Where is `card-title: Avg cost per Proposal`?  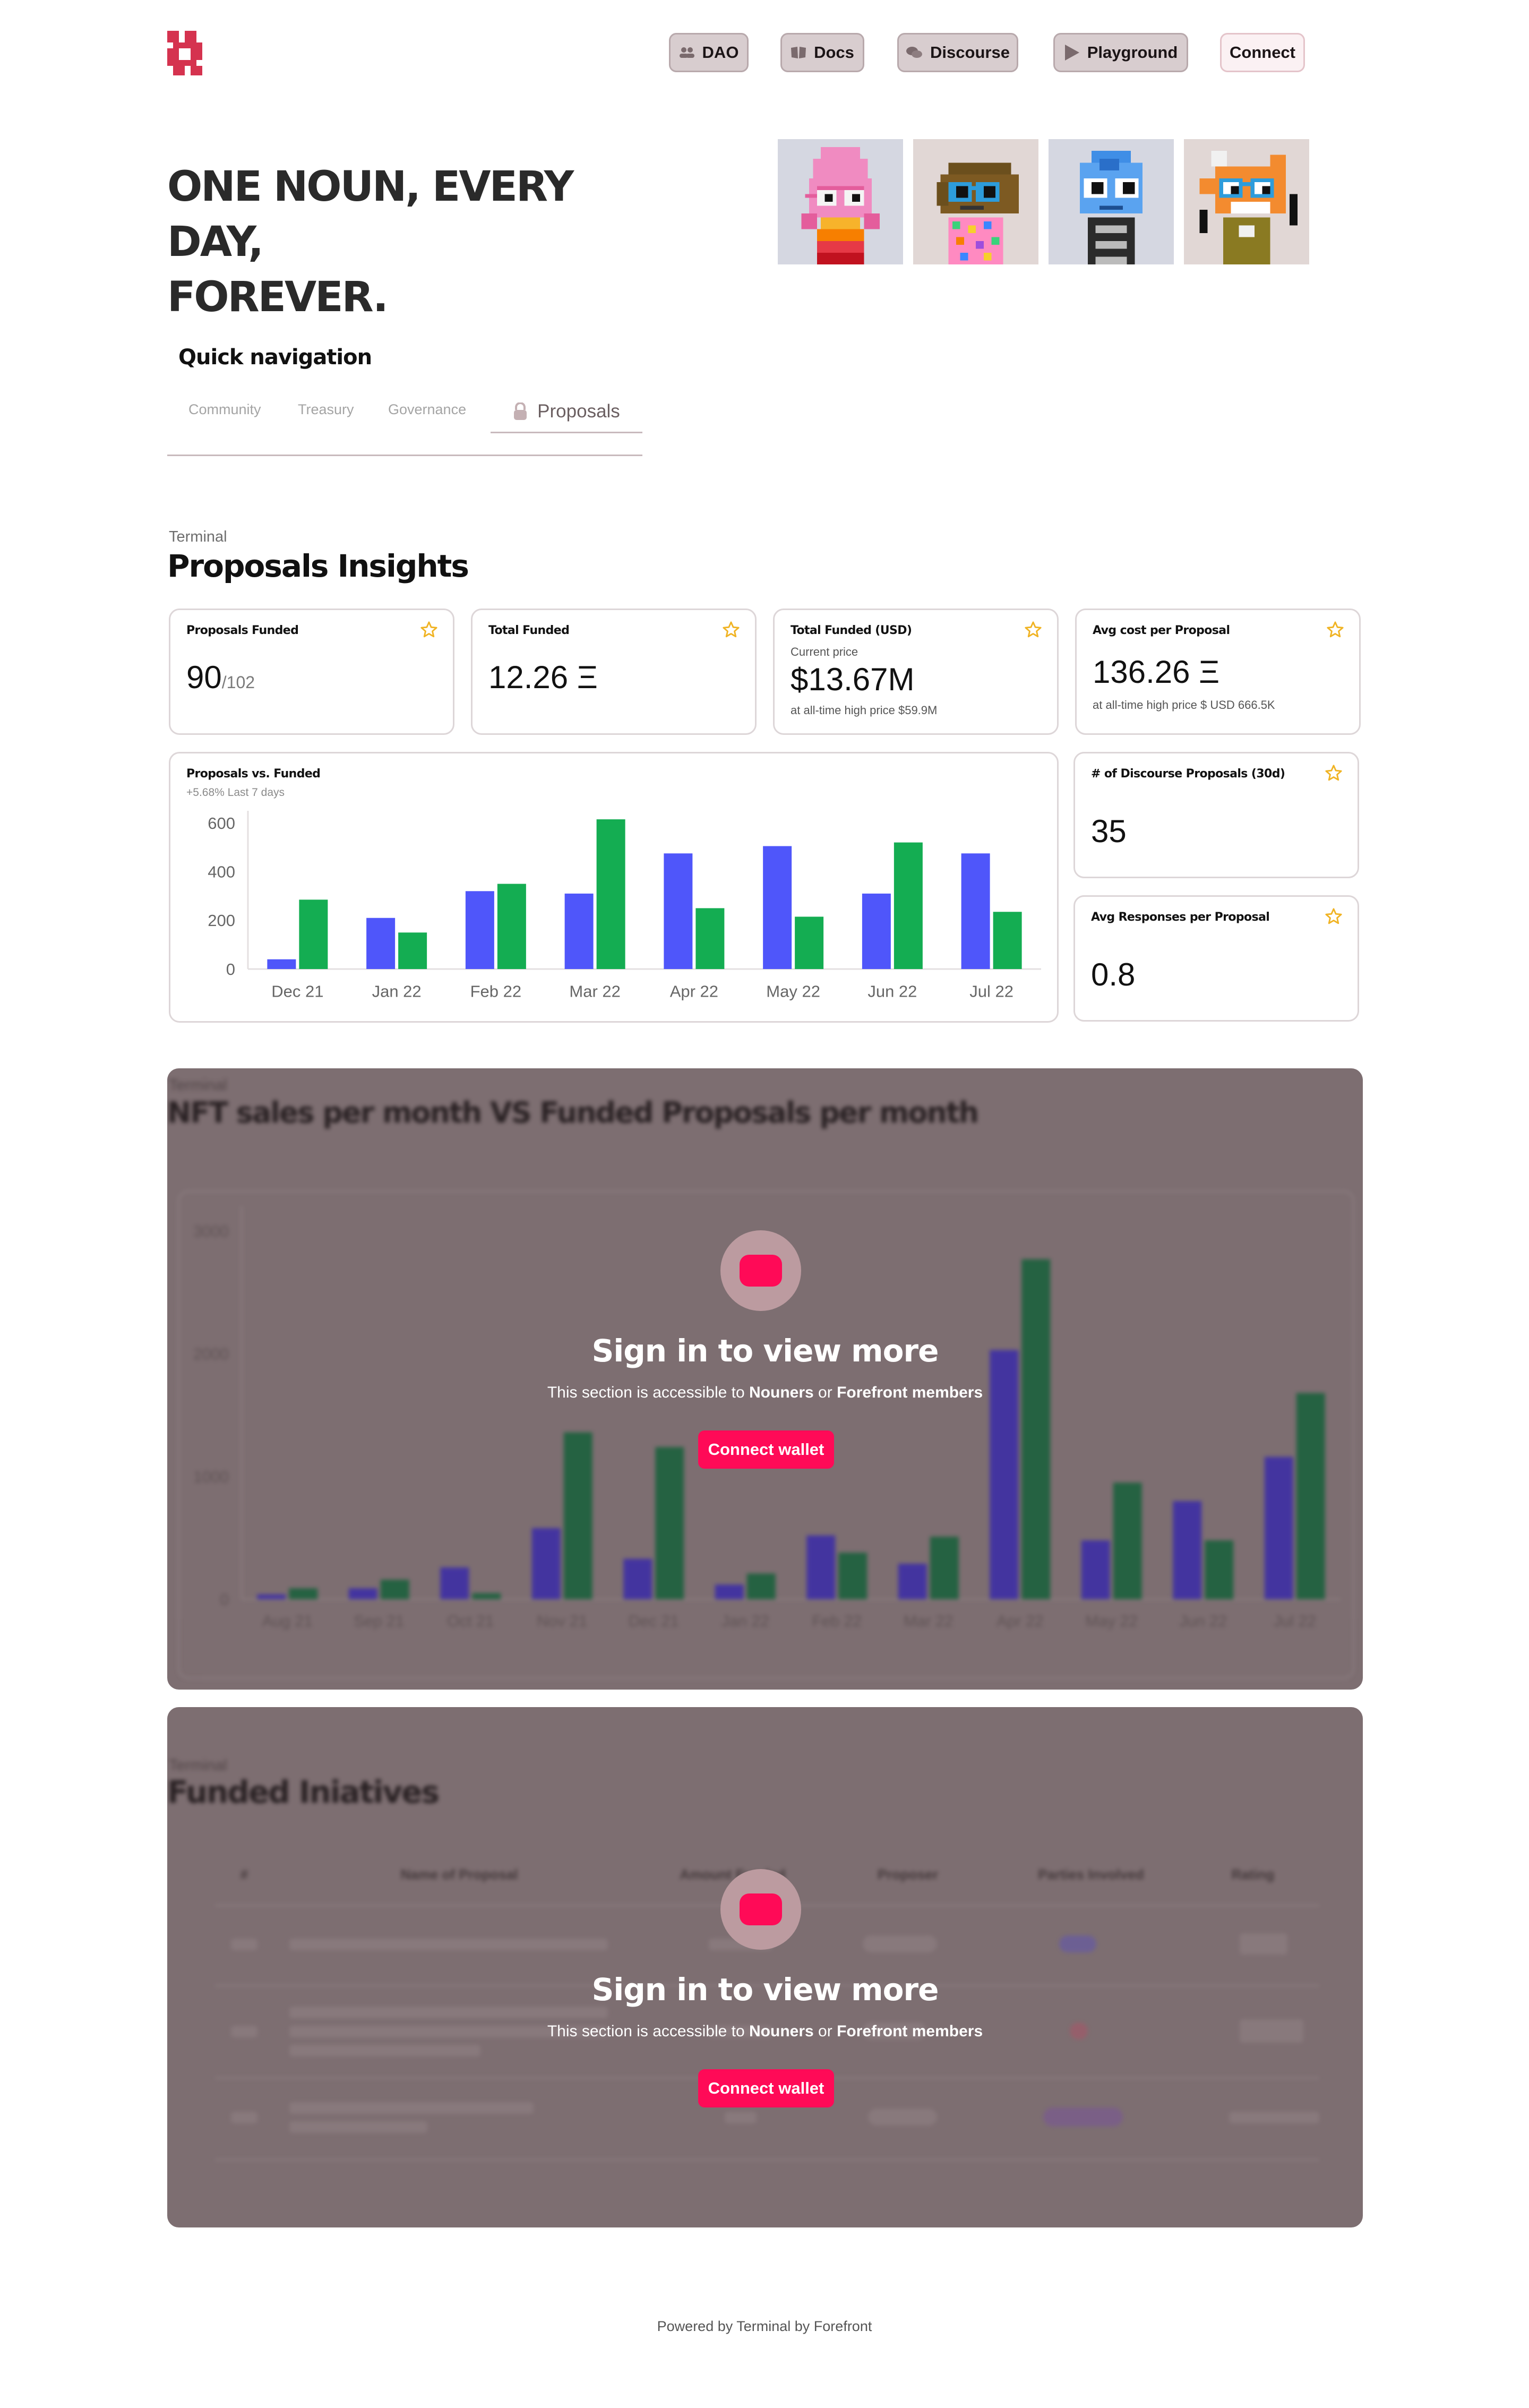
card-title: Avg cost per Proposal is located at coordinates (1161, 630).